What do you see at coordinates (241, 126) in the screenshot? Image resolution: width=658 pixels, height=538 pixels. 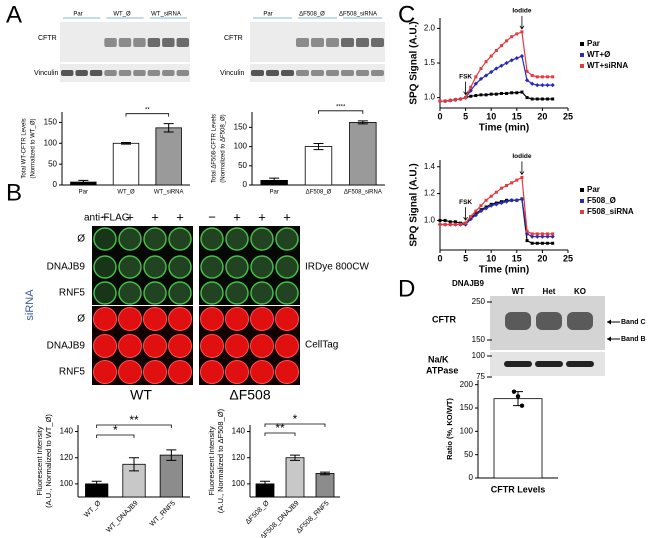 I see `y-tick-label: 150` at bounding box center [241, 126].